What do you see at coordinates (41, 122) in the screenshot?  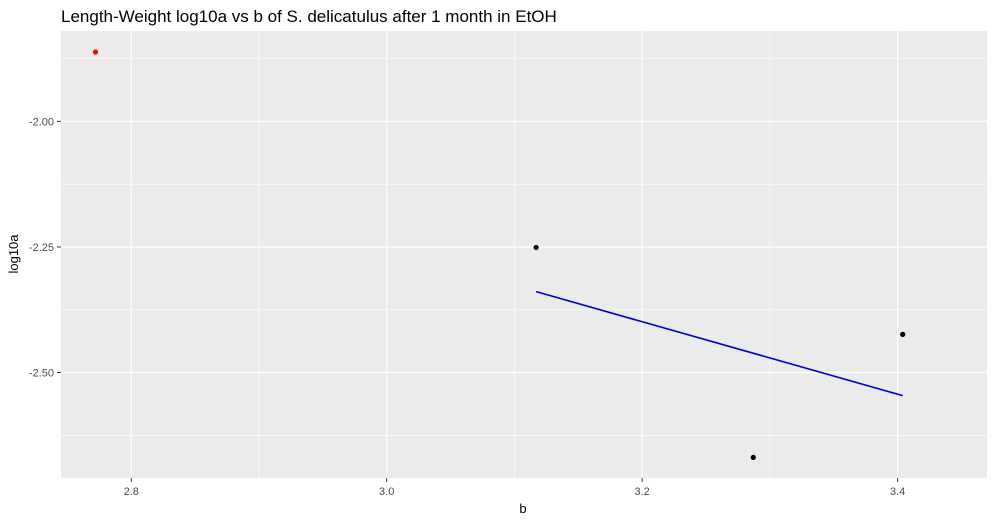 I see `y-tick-label: -2.00` at bounding box center [41, 122].